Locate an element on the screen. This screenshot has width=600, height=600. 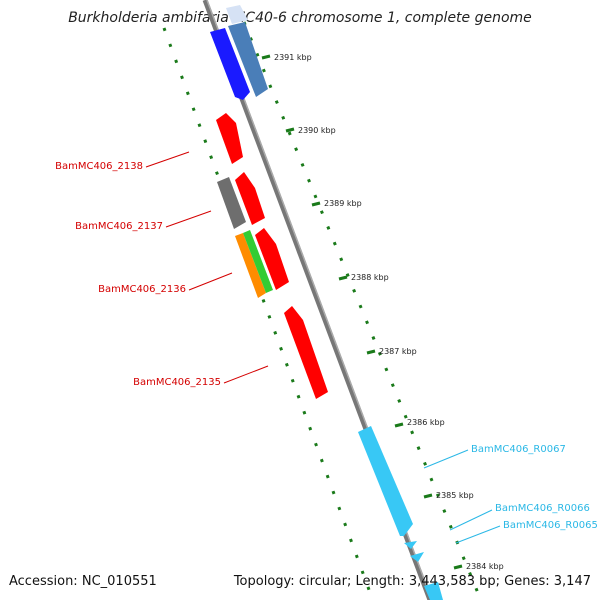
gene-label-bammc406-r0067: BamMC406_R0067 is located at coordinates (518, 449).